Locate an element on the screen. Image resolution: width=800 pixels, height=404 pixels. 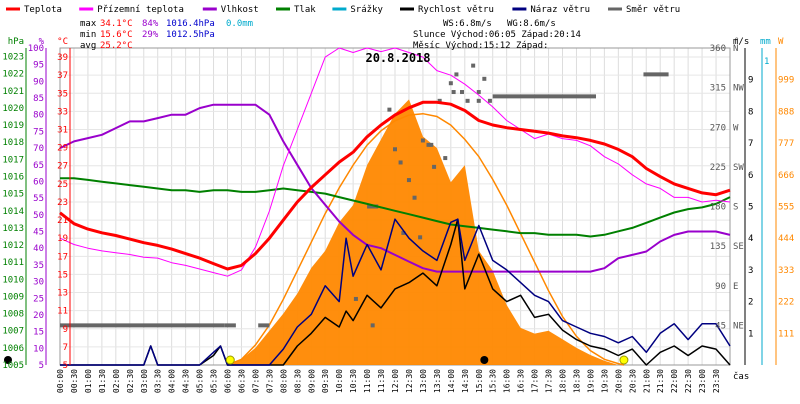
temp-axis-label: °C is located at coordinates (62, 42).